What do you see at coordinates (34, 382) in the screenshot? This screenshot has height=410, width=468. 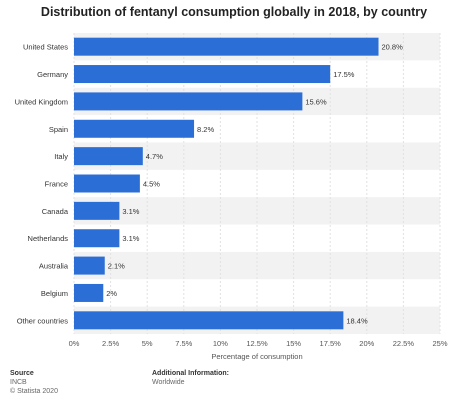 I see `source-block: Source INCB © Statista 2020` at bounding box center [34, 382].